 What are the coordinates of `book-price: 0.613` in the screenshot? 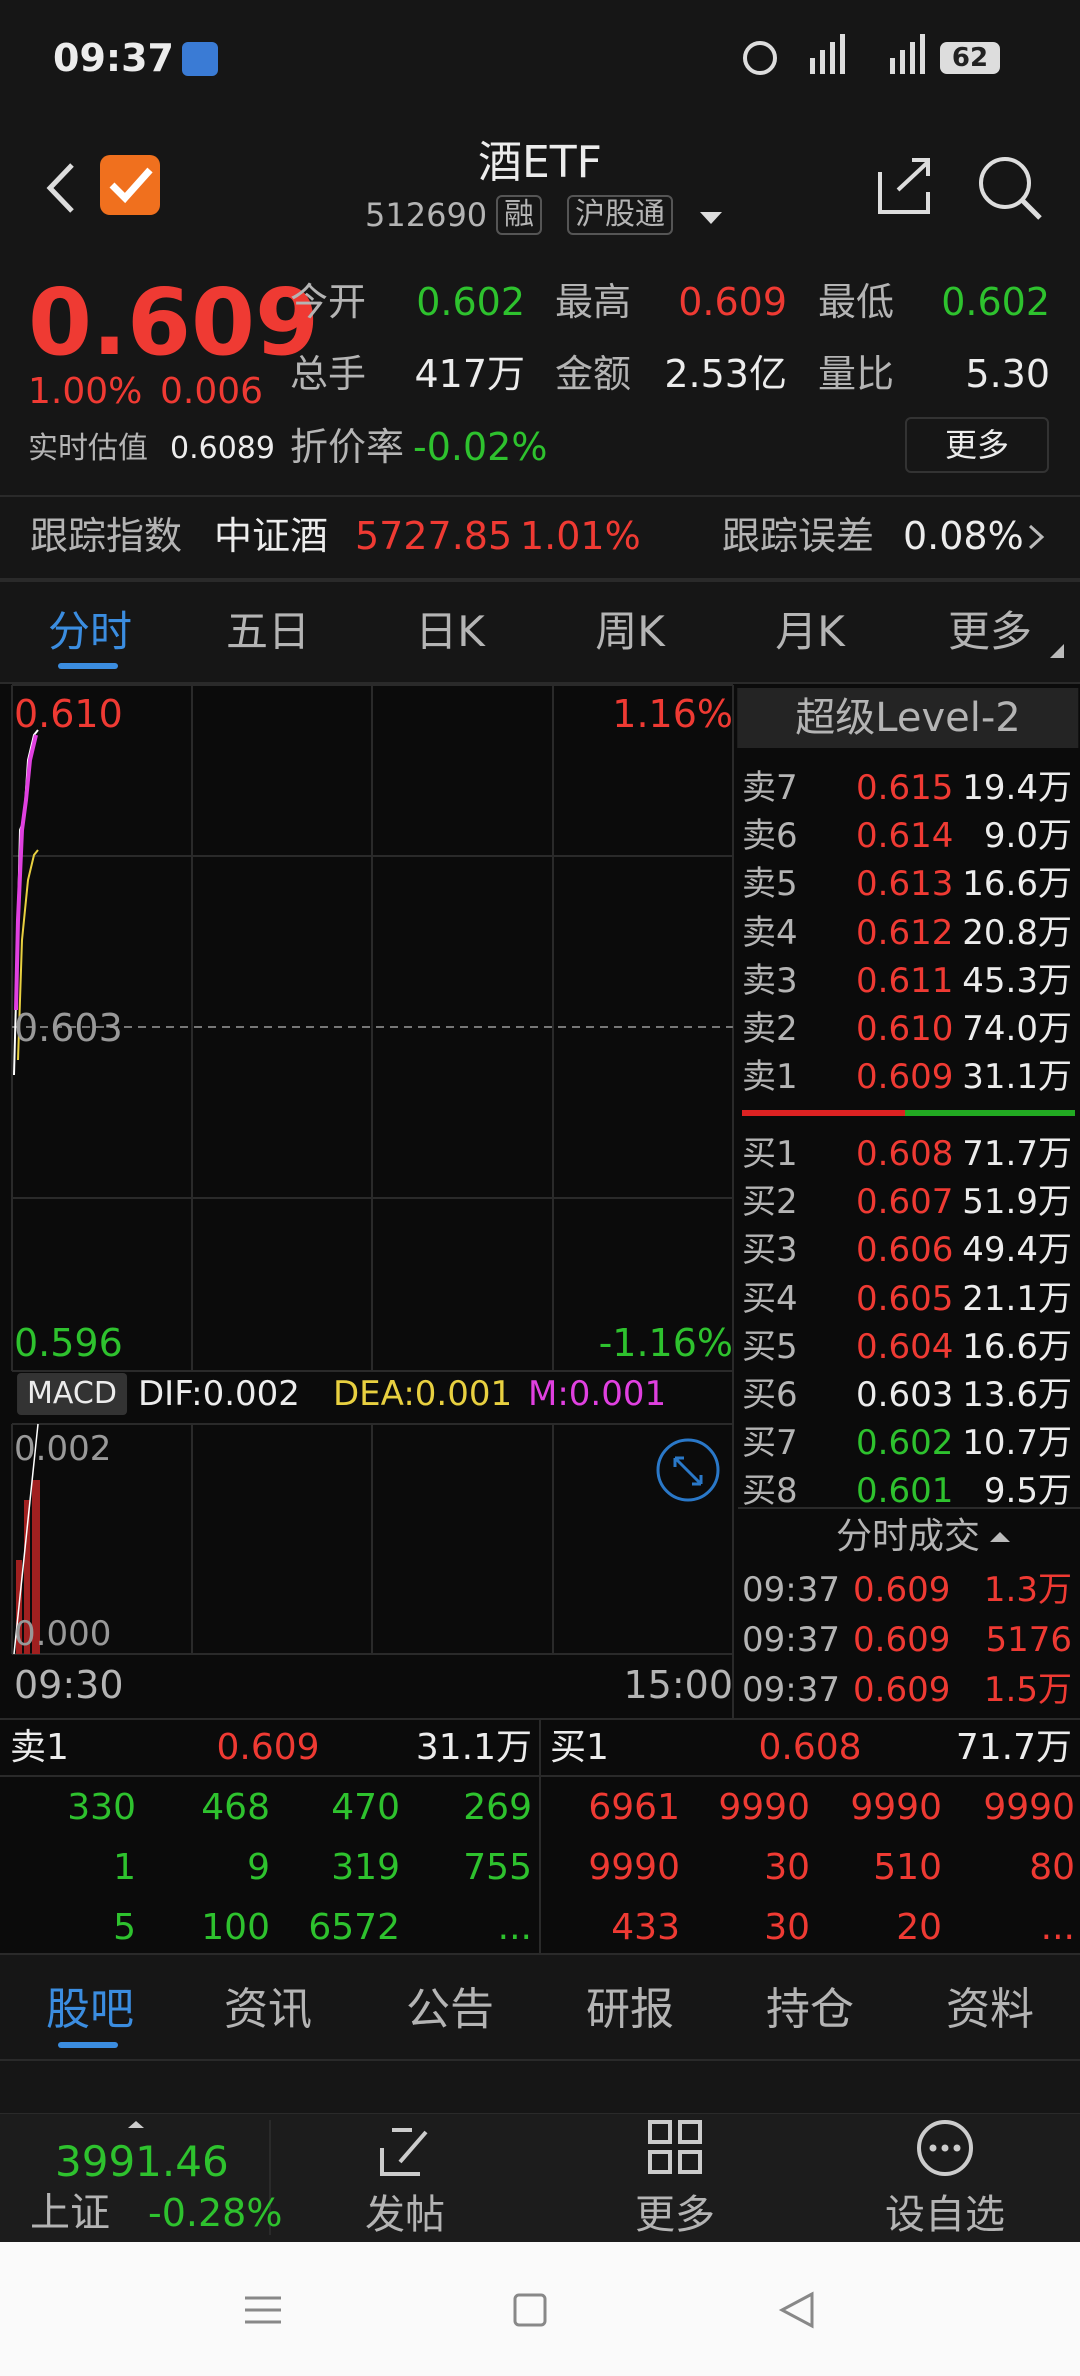 It's located at (905, 884).